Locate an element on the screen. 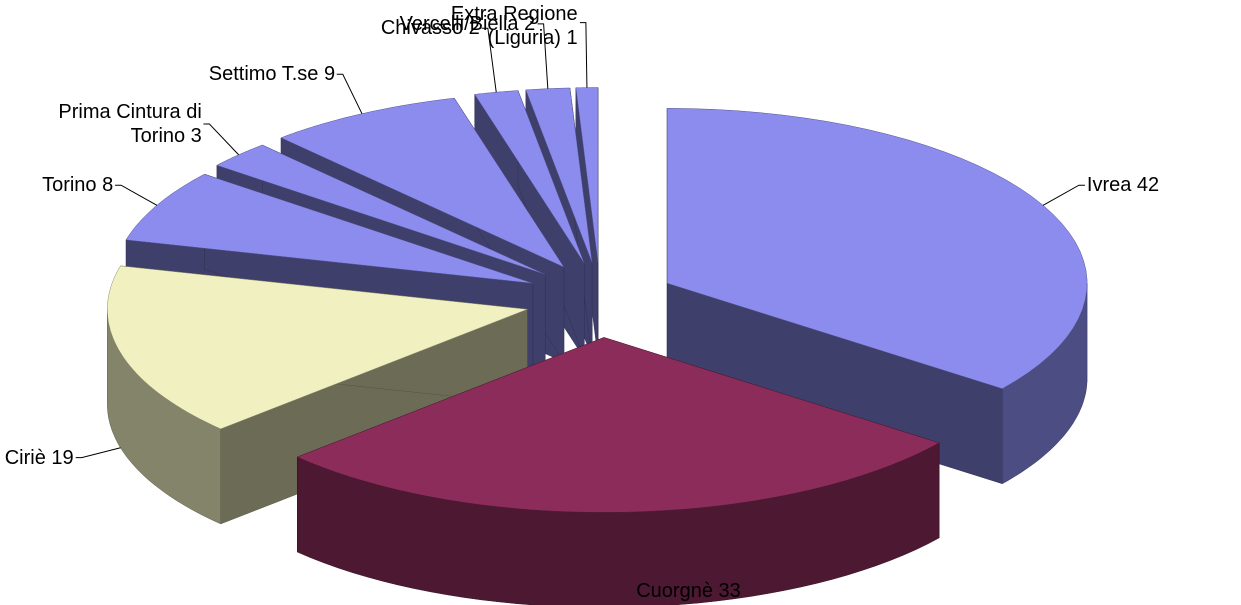 The height and width of the screenshot is (605, 1241). data-label: Ciriè 19 is located at coordinates (39, 457).